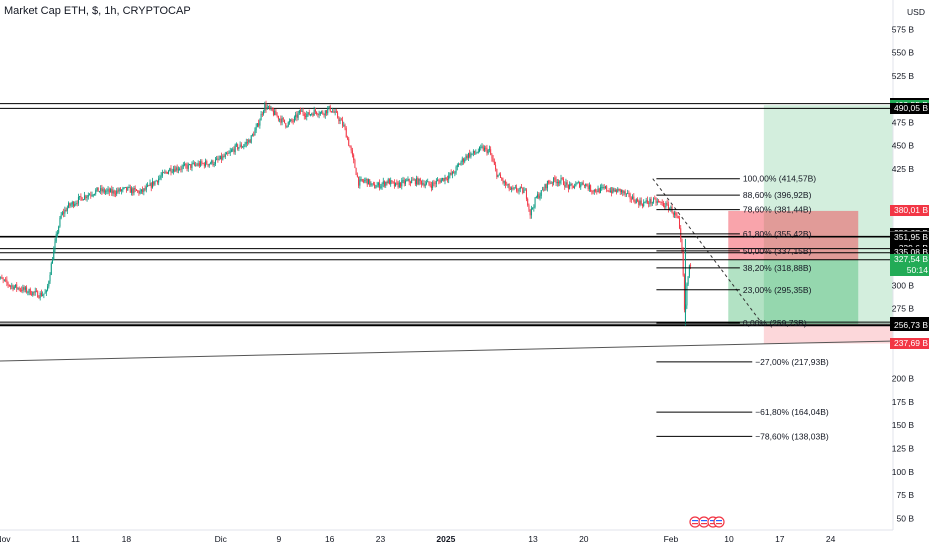 Image resolution: width=932 pixels, height=550 pixels. I want to click on price-tick-label: 175 B, so click(903, 402).